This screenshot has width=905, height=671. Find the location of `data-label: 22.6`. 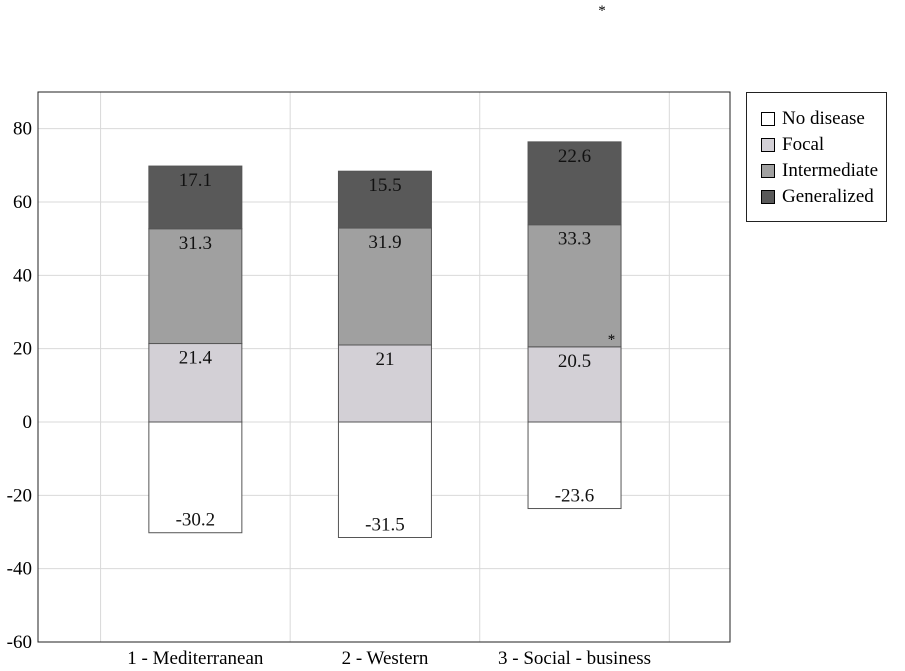

data-label: 22.6 is located at coordinates (574, 156).